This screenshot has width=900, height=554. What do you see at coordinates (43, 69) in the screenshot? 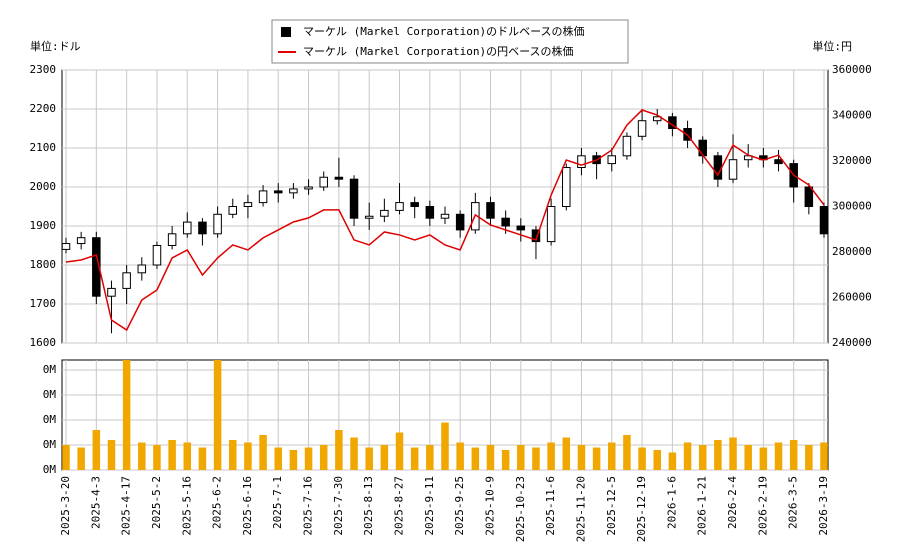
I see `y-tick-label: 2300` at bounding box center [43, 69].